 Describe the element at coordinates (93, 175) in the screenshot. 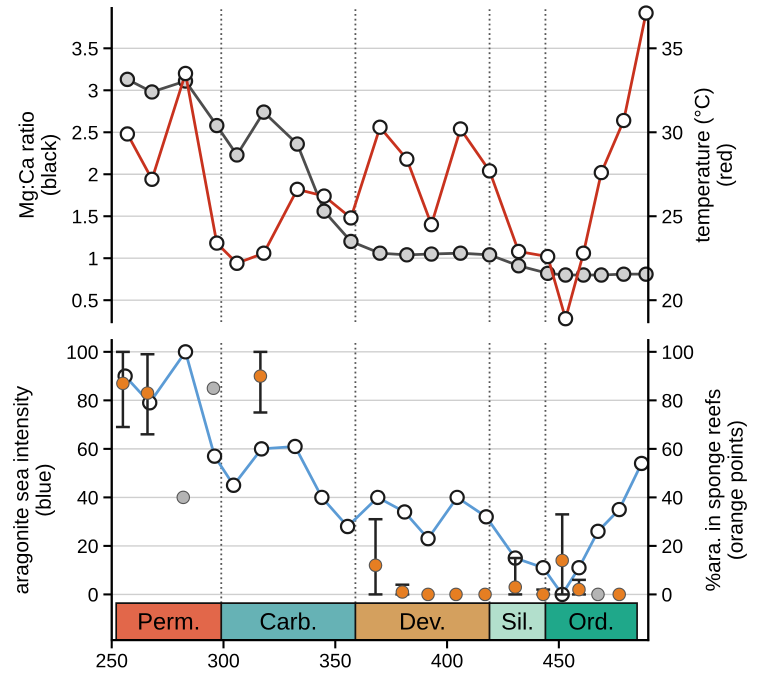

I see `y-tick-label: 2` at that location.